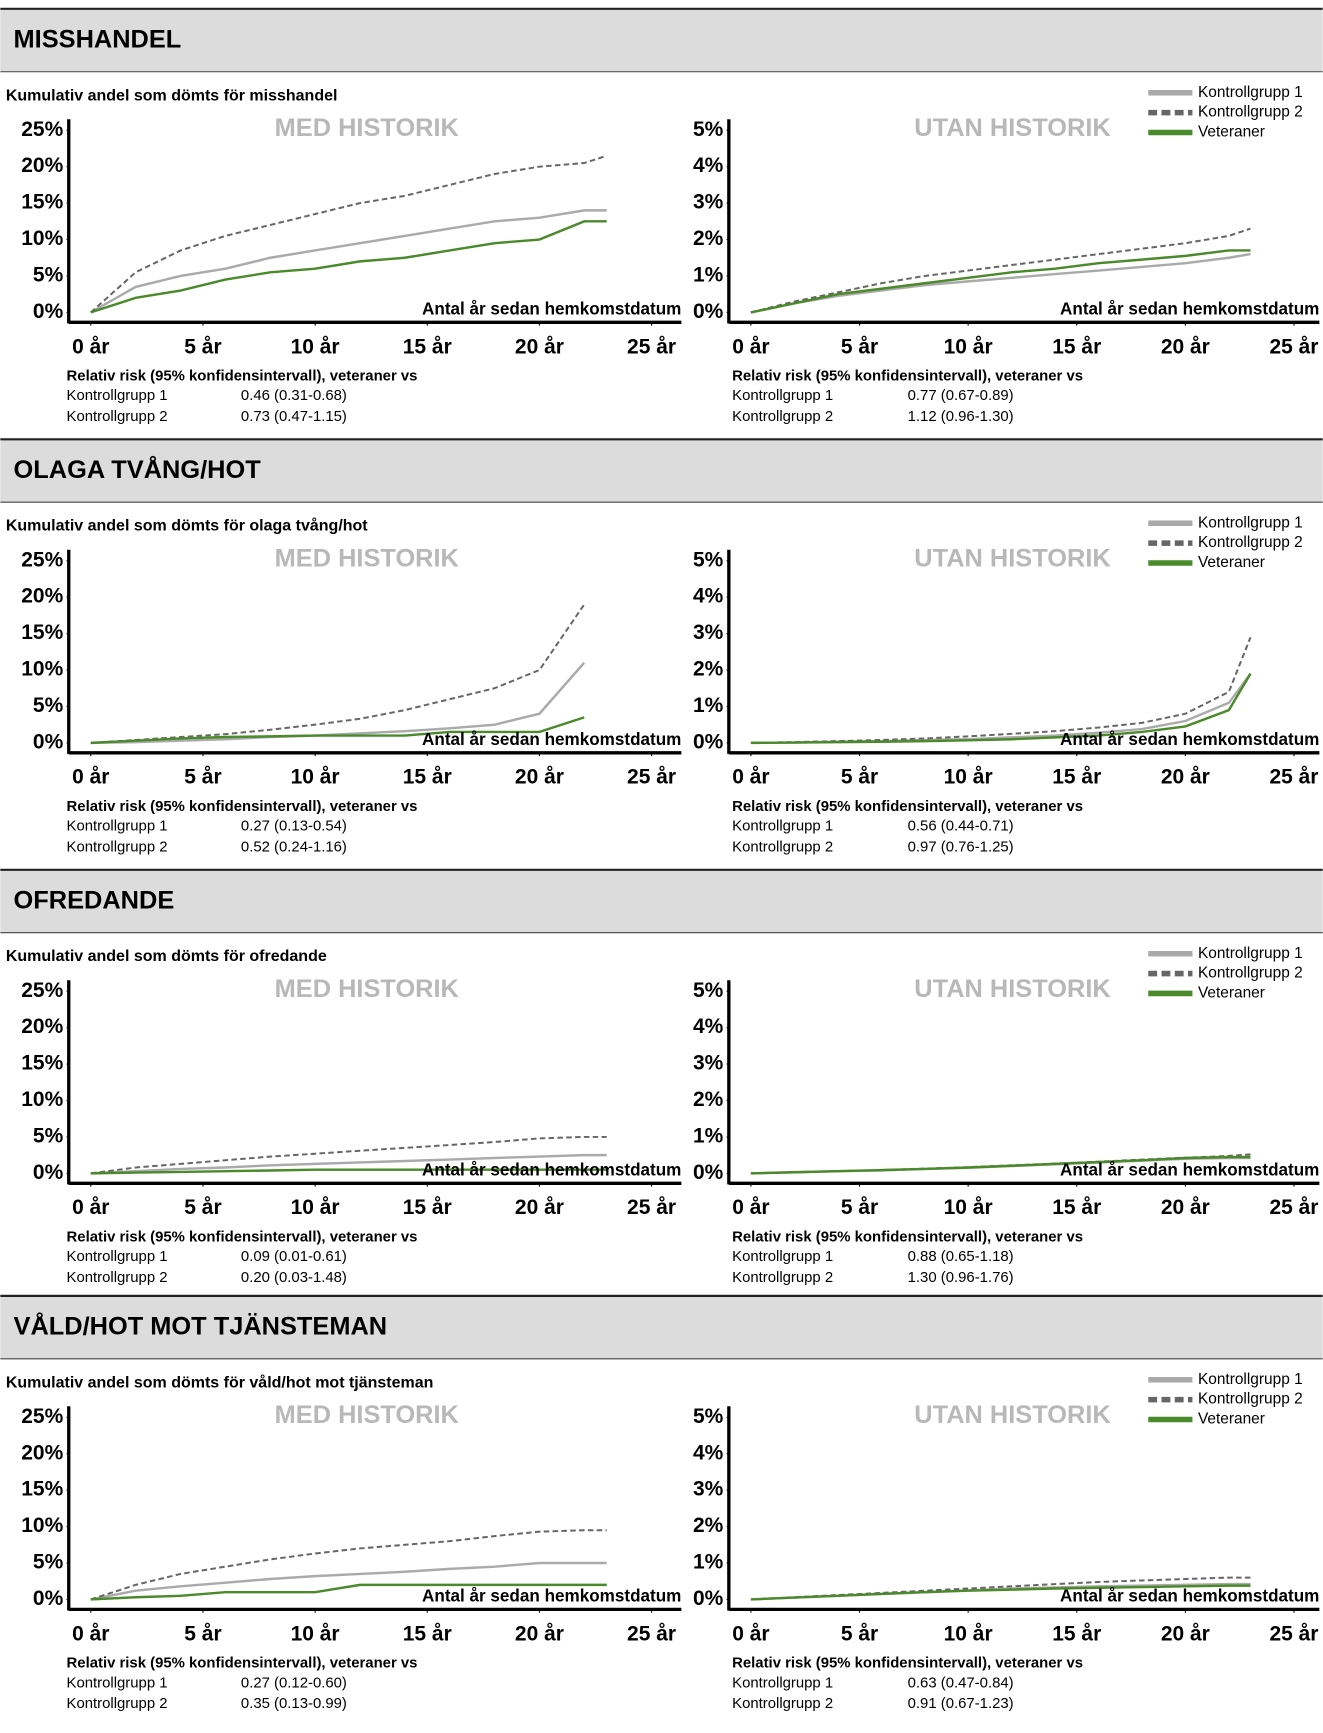 Image resolution: width=1323 pixels, height=1733 pixels. I want to click on section-subtitle: Kumulativ andel som dömts för ofredande, so click(166, 956).